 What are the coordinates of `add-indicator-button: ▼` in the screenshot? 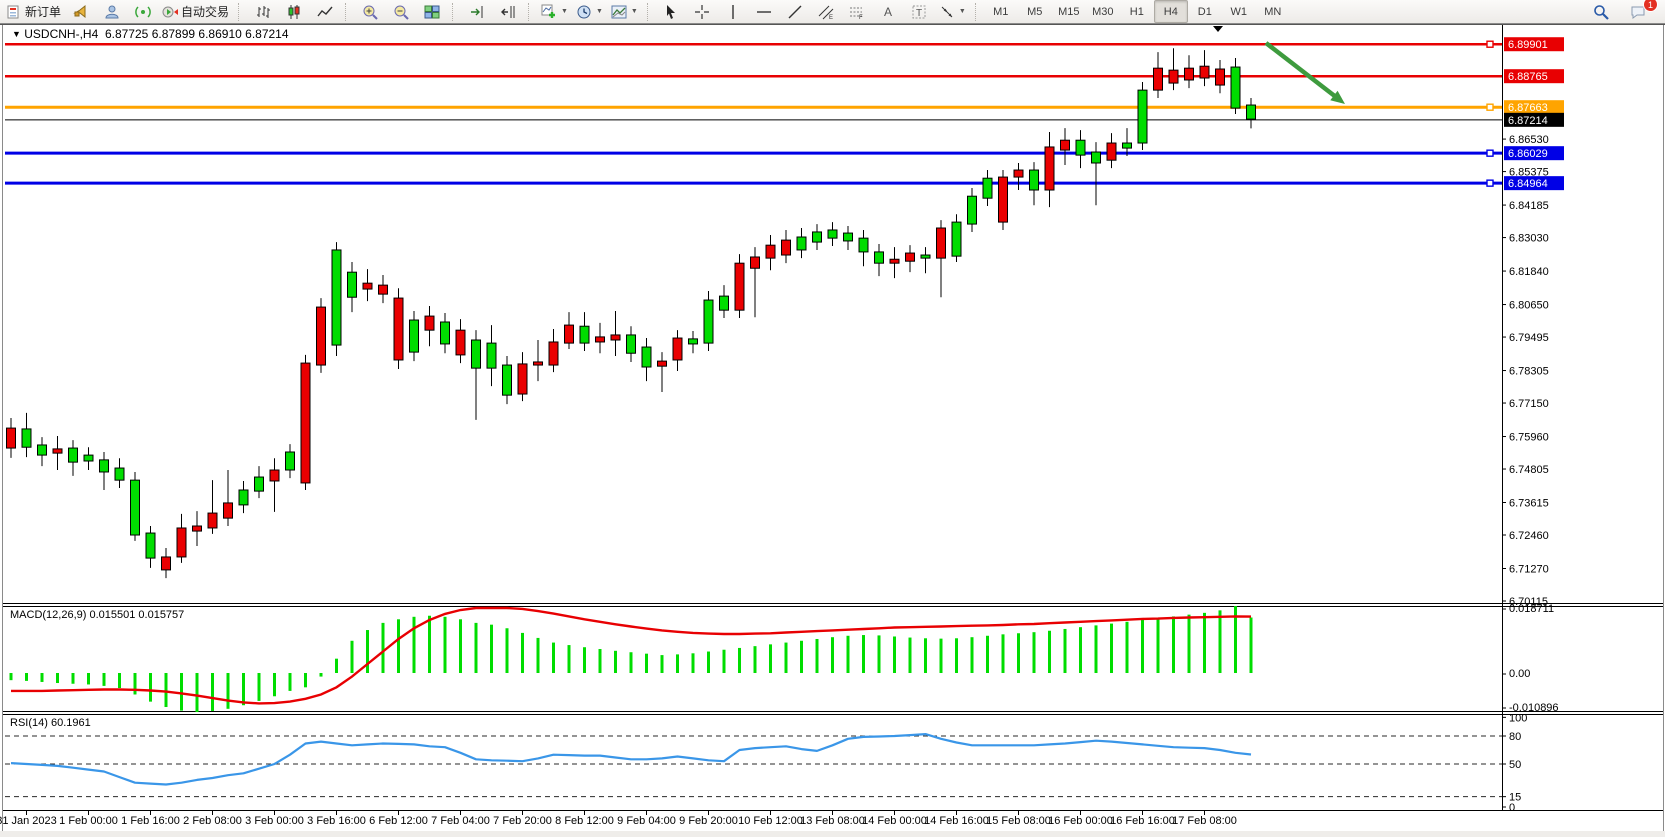 It's located at (554, 11).